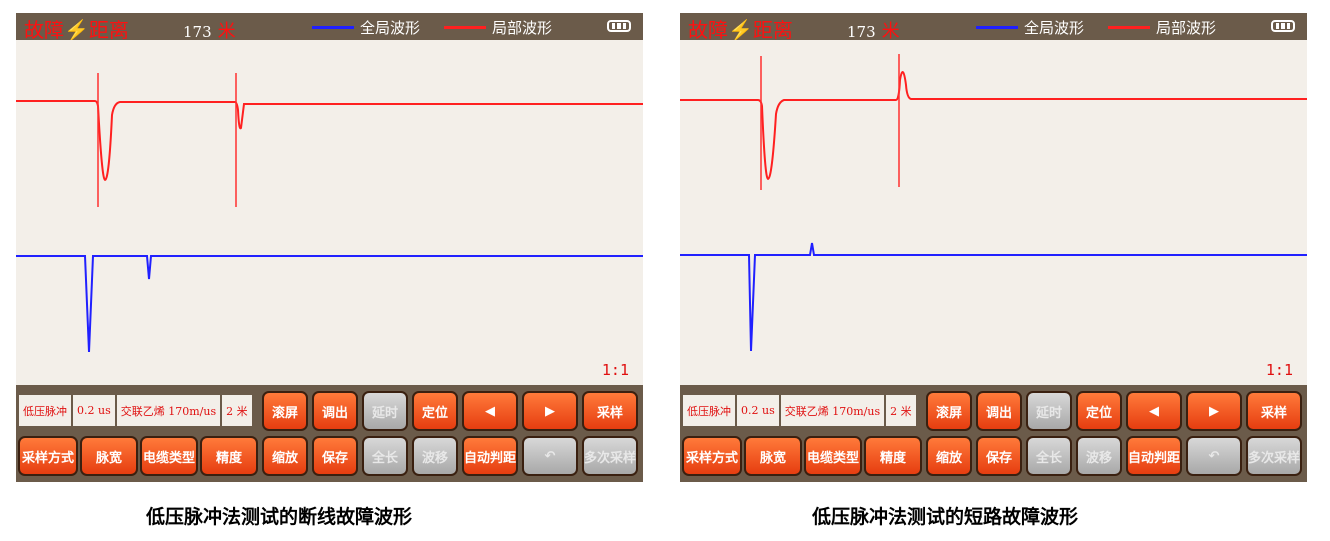 This screenshot has width=1330, height=541. What do you see at coordinates (279, 517) in the screenshot?
I see `figure-caption: 低压脉冲法测试的断线故障波形` at bounding box center [279, 517].